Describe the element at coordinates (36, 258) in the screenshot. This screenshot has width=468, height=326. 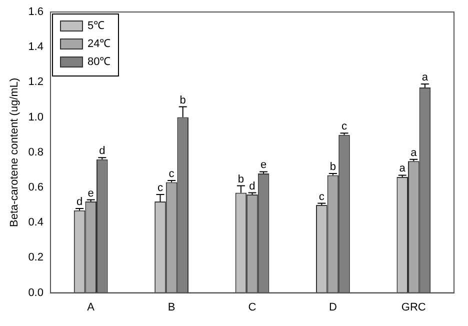
I see `y-tick-label: 0.2` at that location.